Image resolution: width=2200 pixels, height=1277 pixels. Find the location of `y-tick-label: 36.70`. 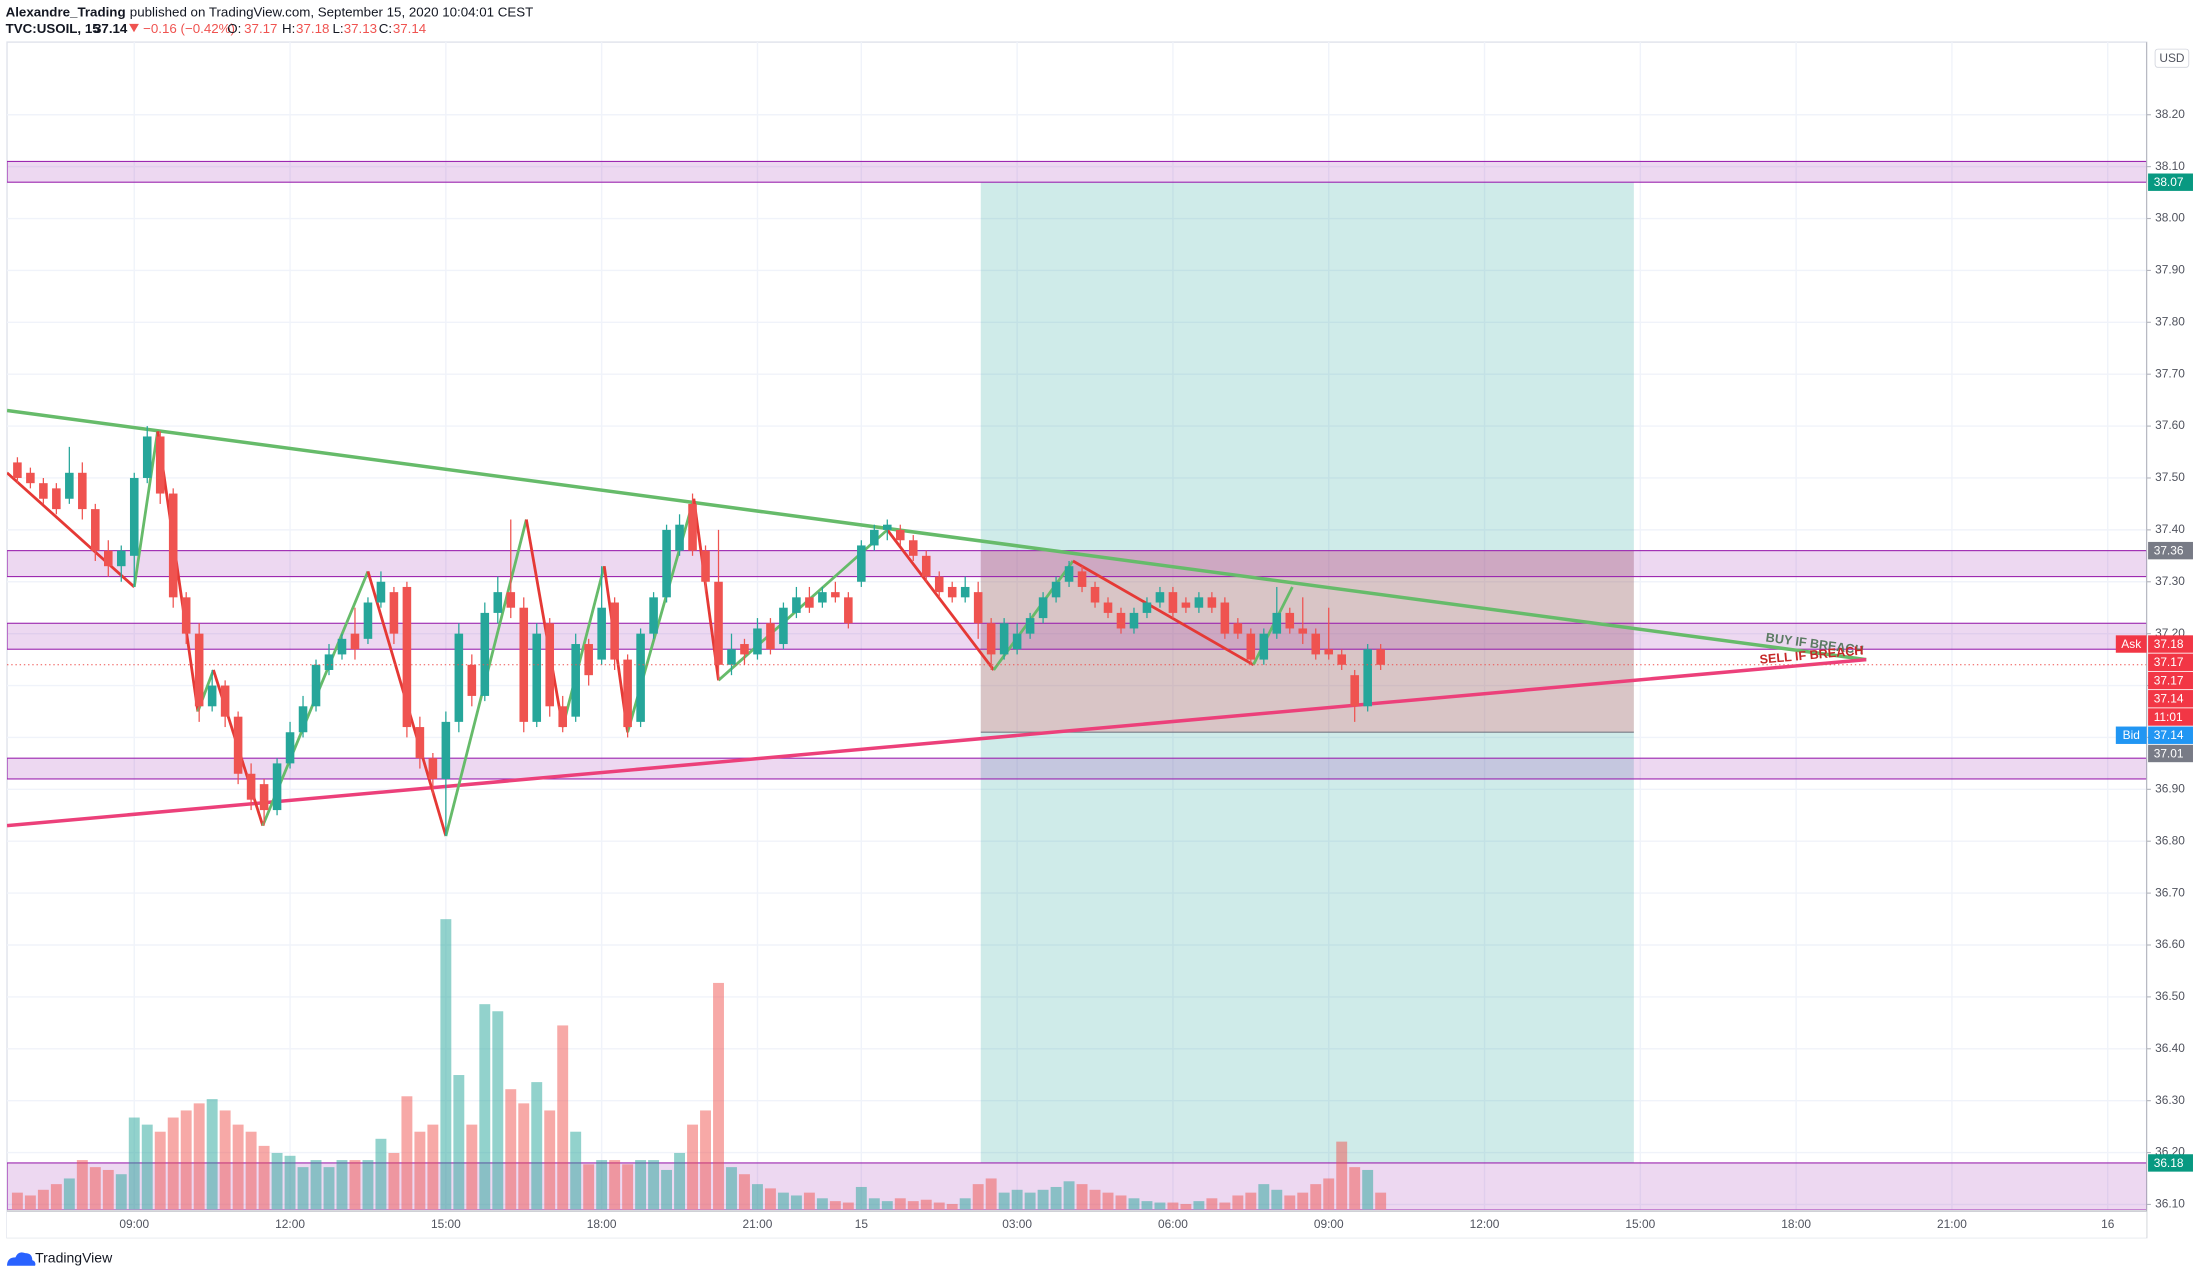

y-tick-label: 36.70 is located at coordinates (2170, 892).